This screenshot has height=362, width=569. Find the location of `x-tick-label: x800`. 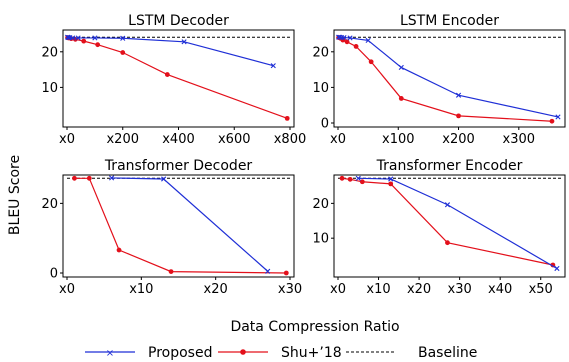

x-tick-label: x800 is located at coordinates (290, 139).